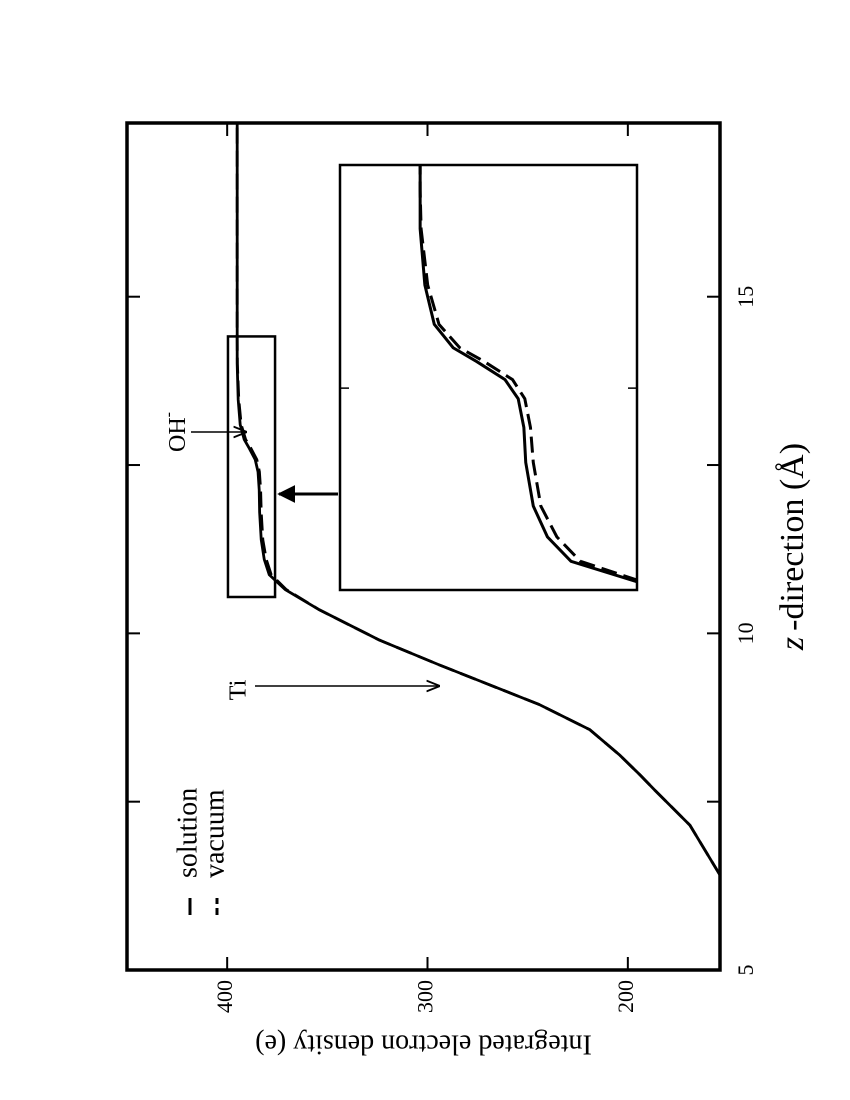  I want to click on inset-frame, so click(488, 377).